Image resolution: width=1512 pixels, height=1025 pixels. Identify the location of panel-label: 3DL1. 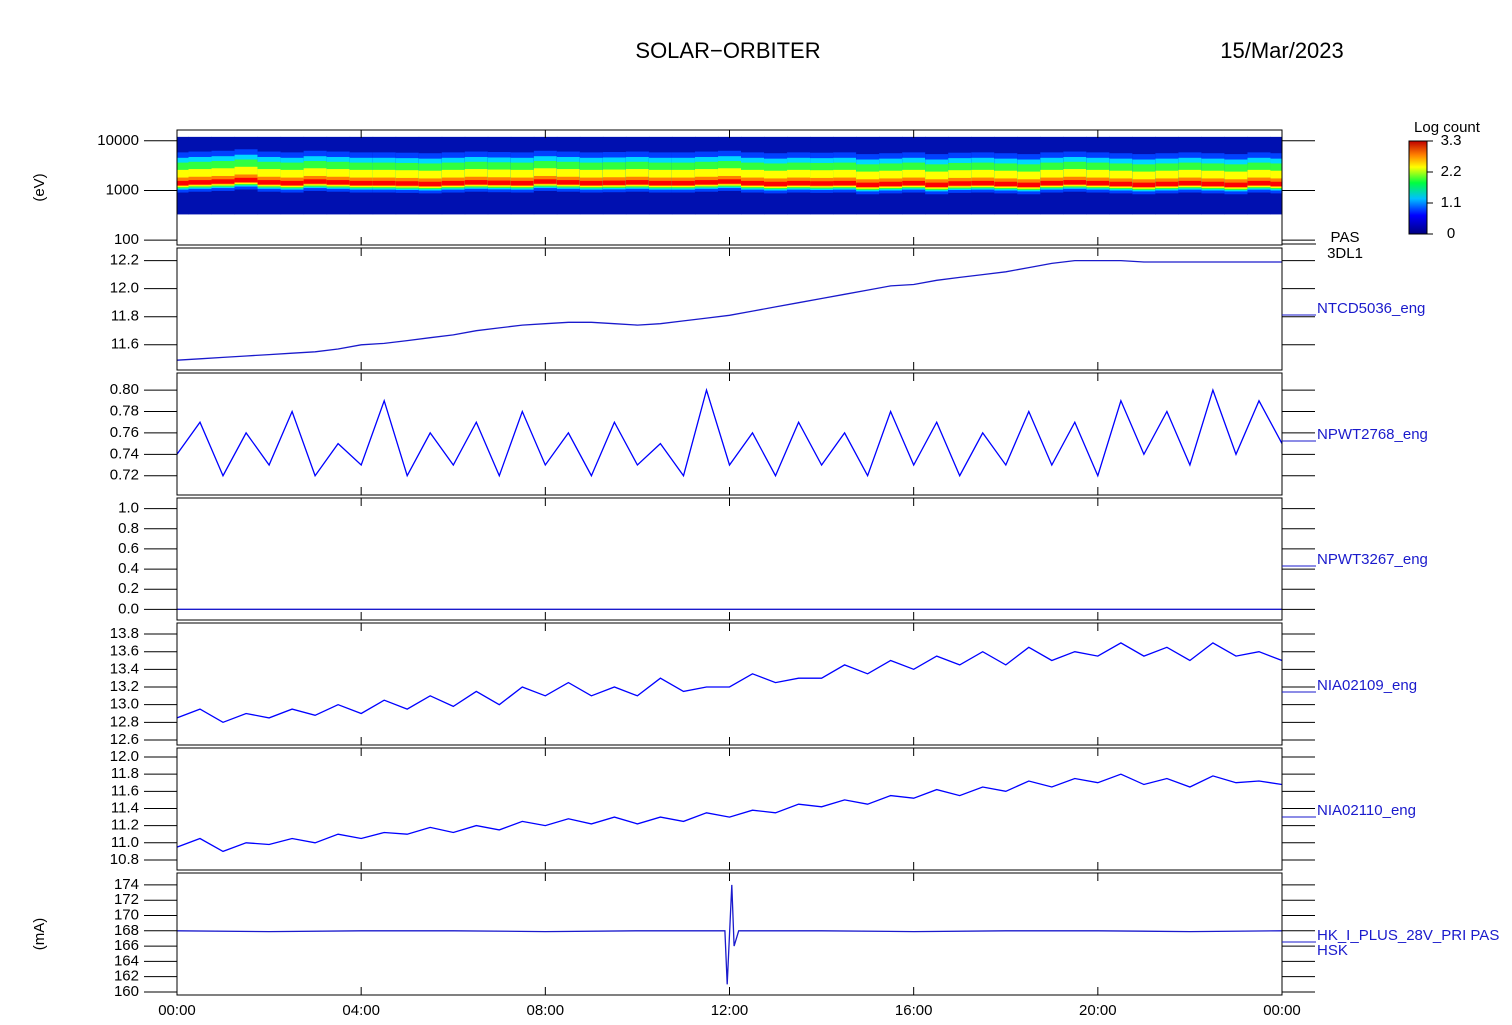
(1345, 253).